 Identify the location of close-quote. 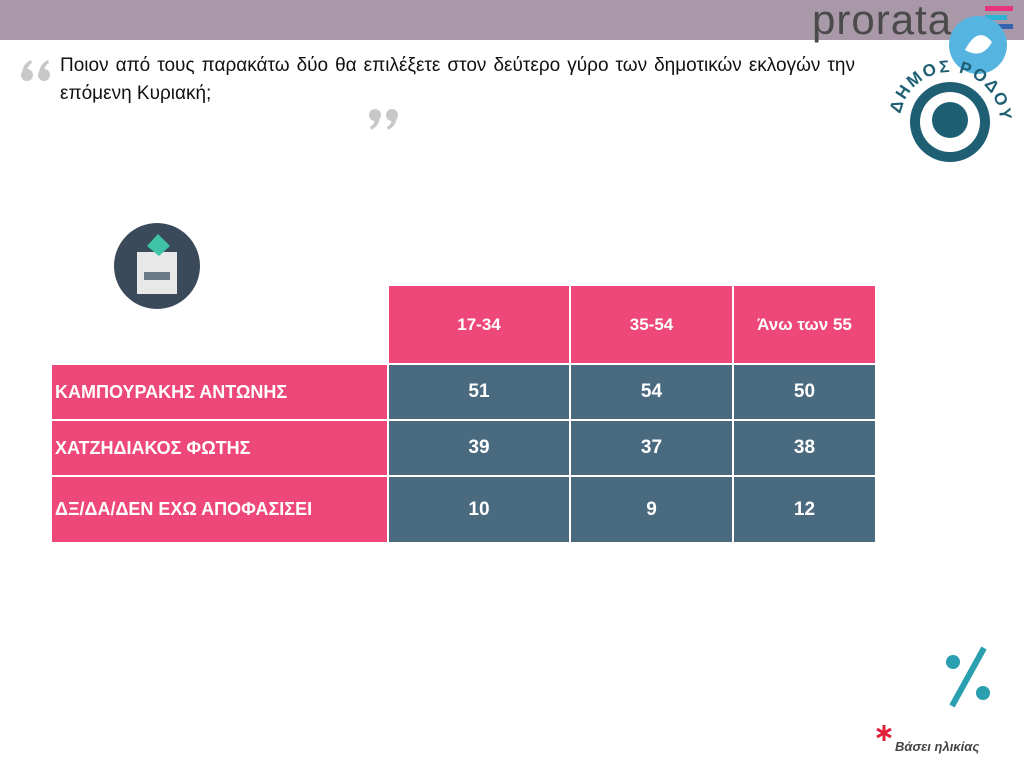
(383, 119).